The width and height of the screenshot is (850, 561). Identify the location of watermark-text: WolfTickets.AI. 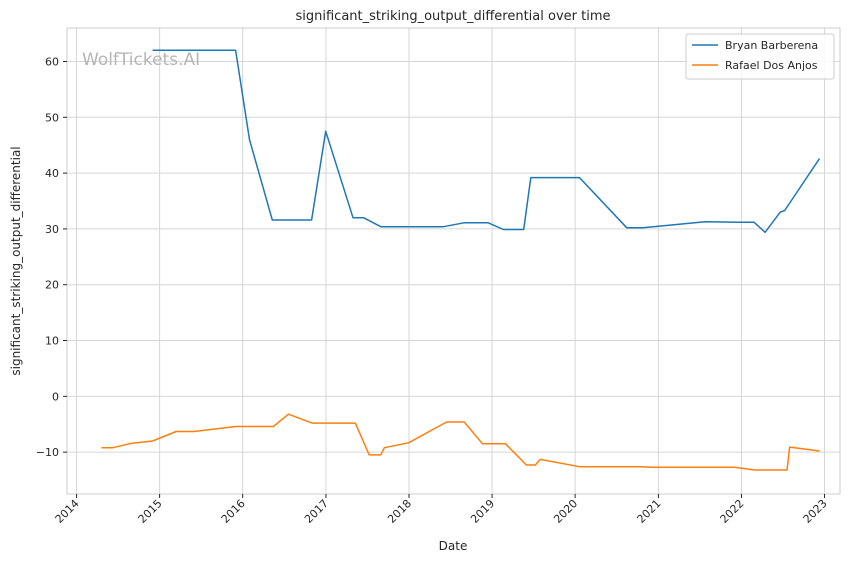
(141, 60).